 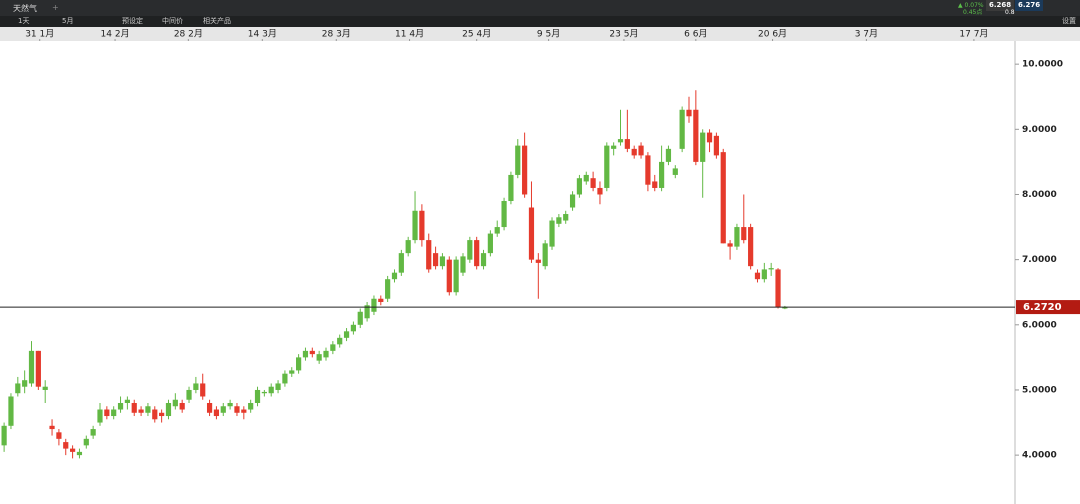 I want to click on x-tick-label: 28 3月, so click(x=336, y=34).